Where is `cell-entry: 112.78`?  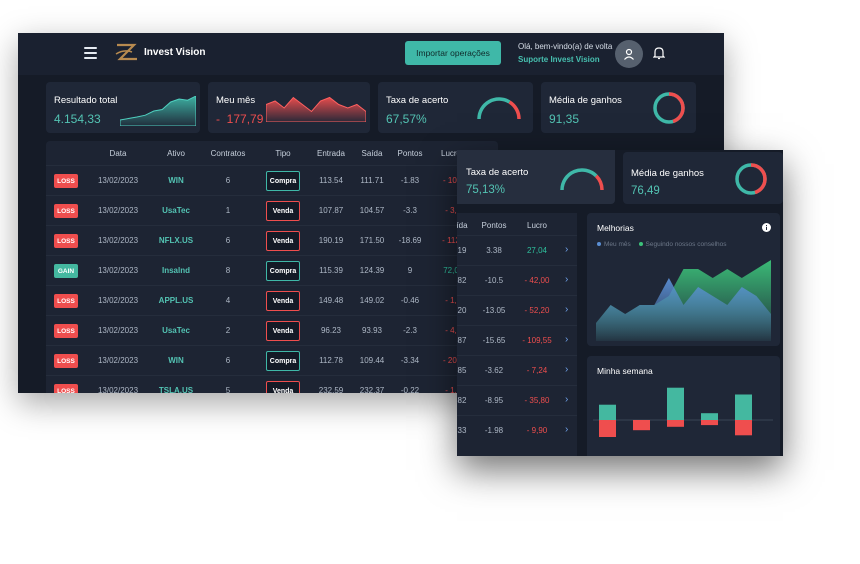 cell-entry: 112.78 is located at coordinates (331, 360).